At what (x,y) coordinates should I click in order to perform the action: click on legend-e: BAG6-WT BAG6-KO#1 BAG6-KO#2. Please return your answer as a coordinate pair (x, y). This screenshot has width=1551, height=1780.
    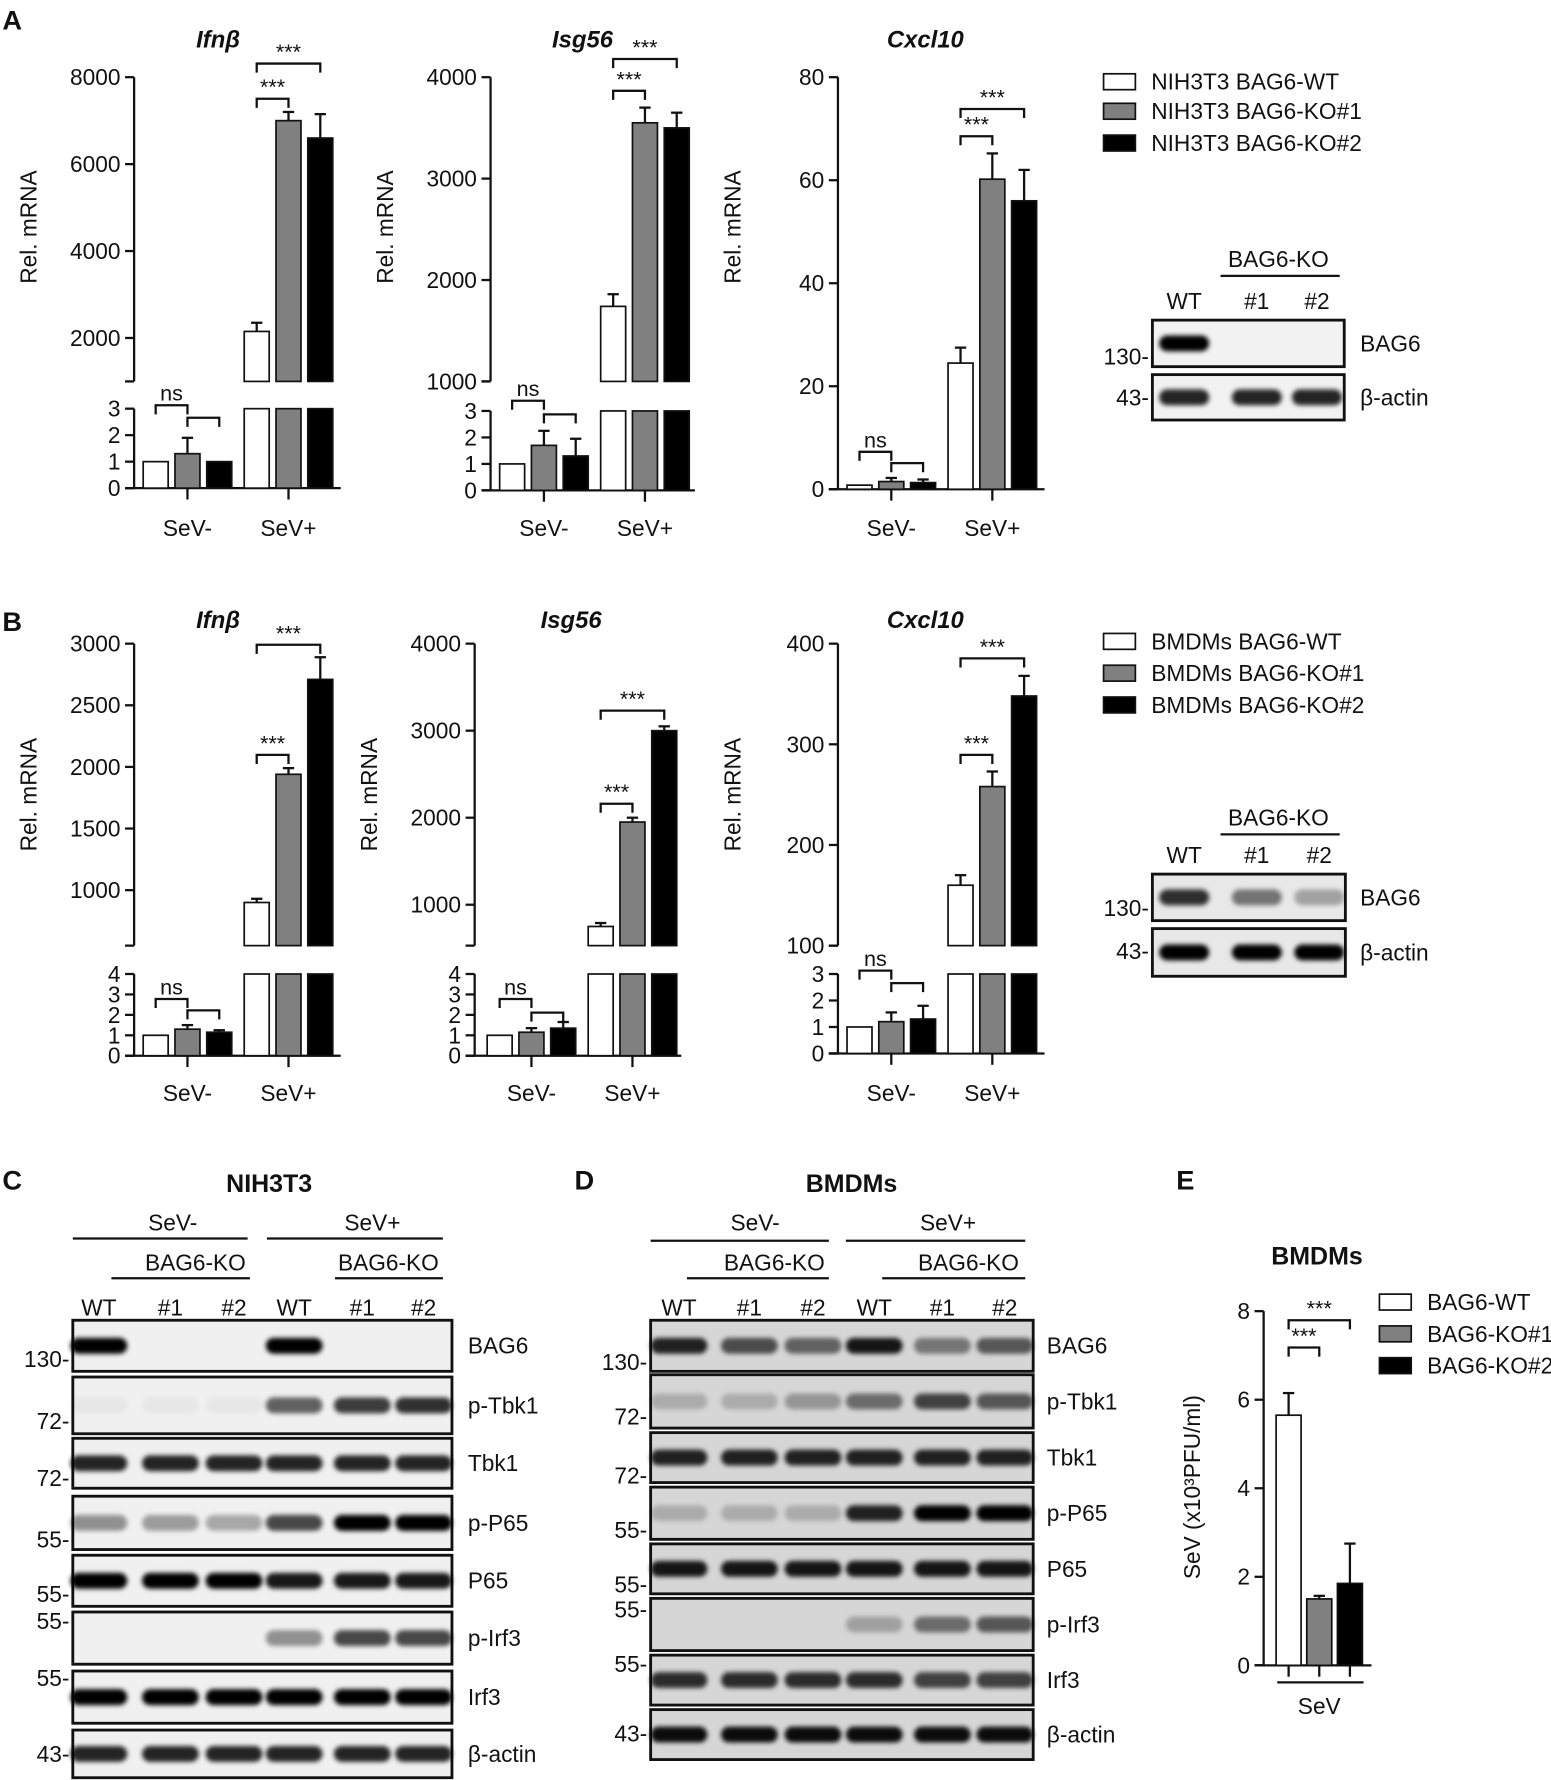
    Looking at the image, I should click on (1464, 1334).